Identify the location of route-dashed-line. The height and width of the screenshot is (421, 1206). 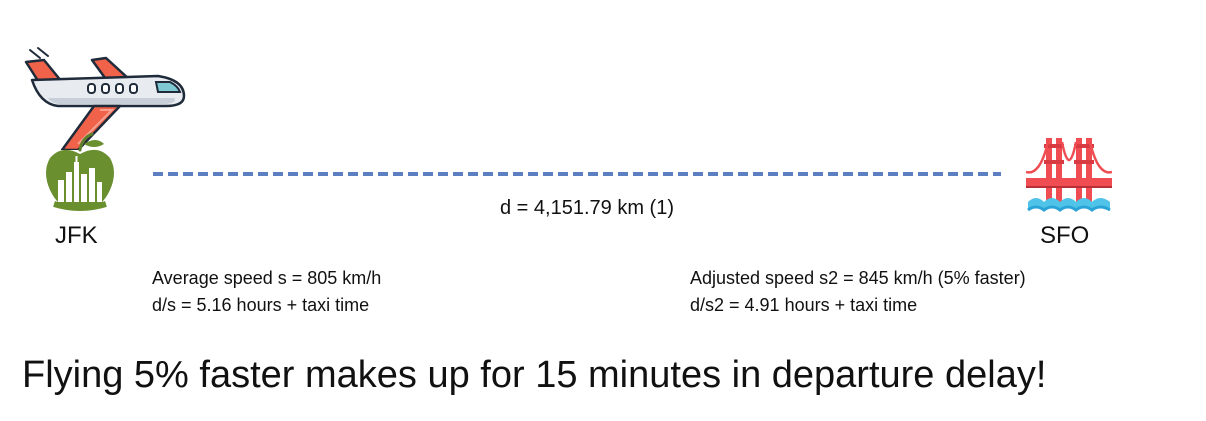
(577, 174).